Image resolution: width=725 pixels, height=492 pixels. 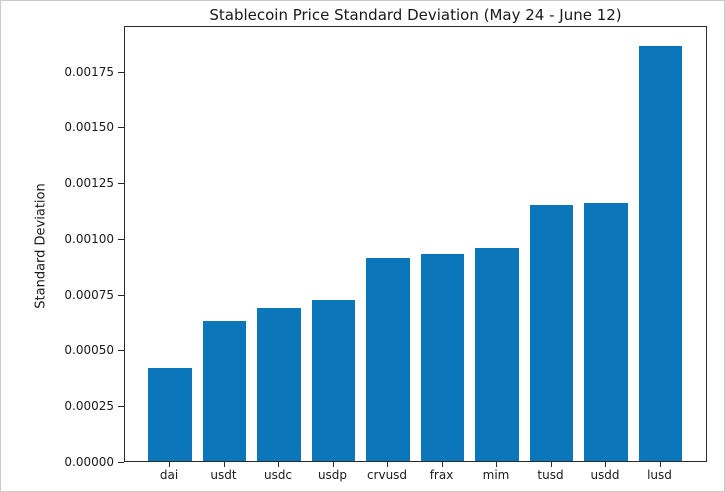 I want to click on bar-usdd, so click(x=606, y=331).